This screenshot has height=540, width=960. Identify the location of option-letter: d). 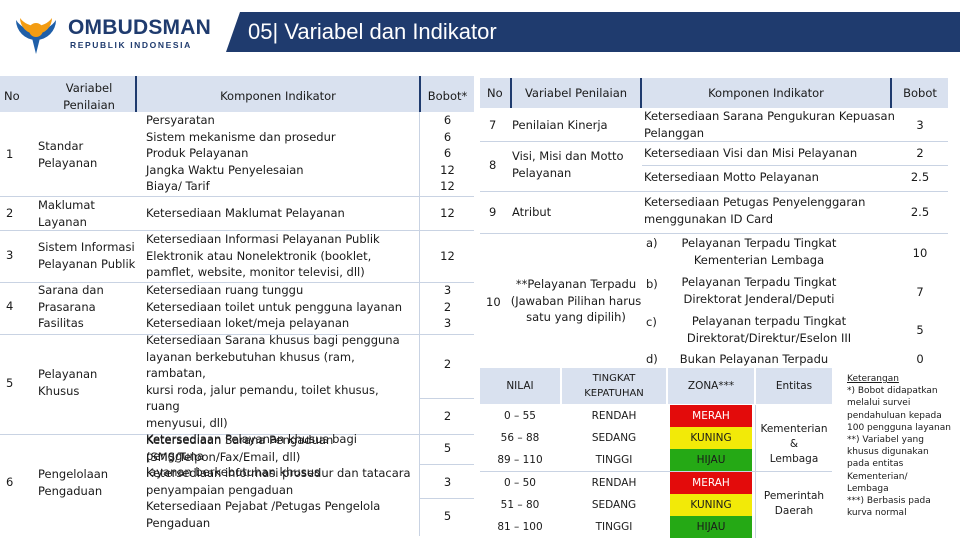
(652, 359).